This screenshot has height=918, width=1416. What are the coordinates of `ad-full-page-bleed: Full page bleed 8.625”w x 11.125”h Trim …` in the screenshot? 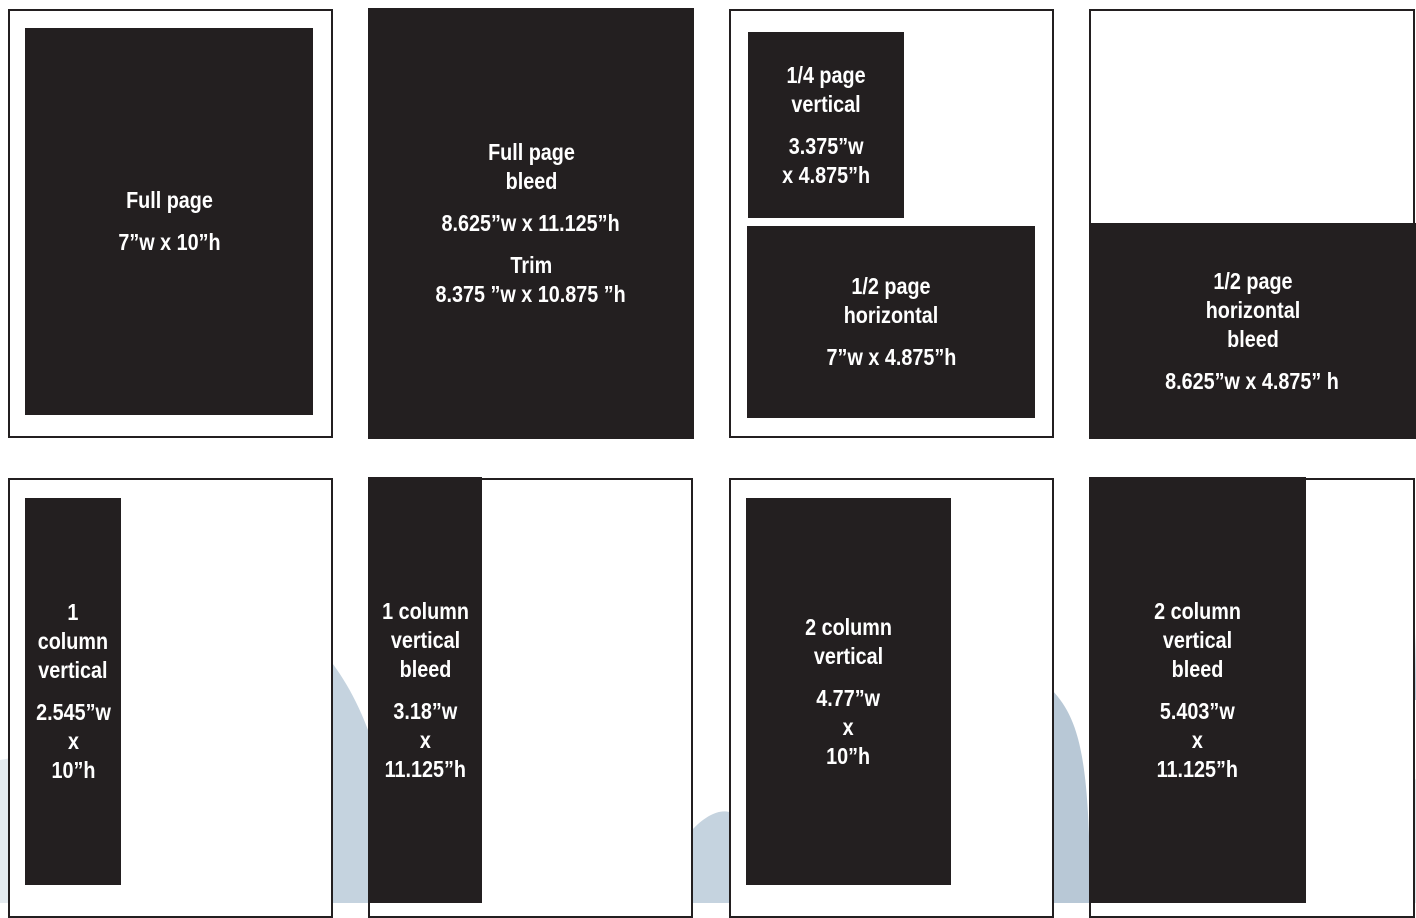 It's located at (531, 223).